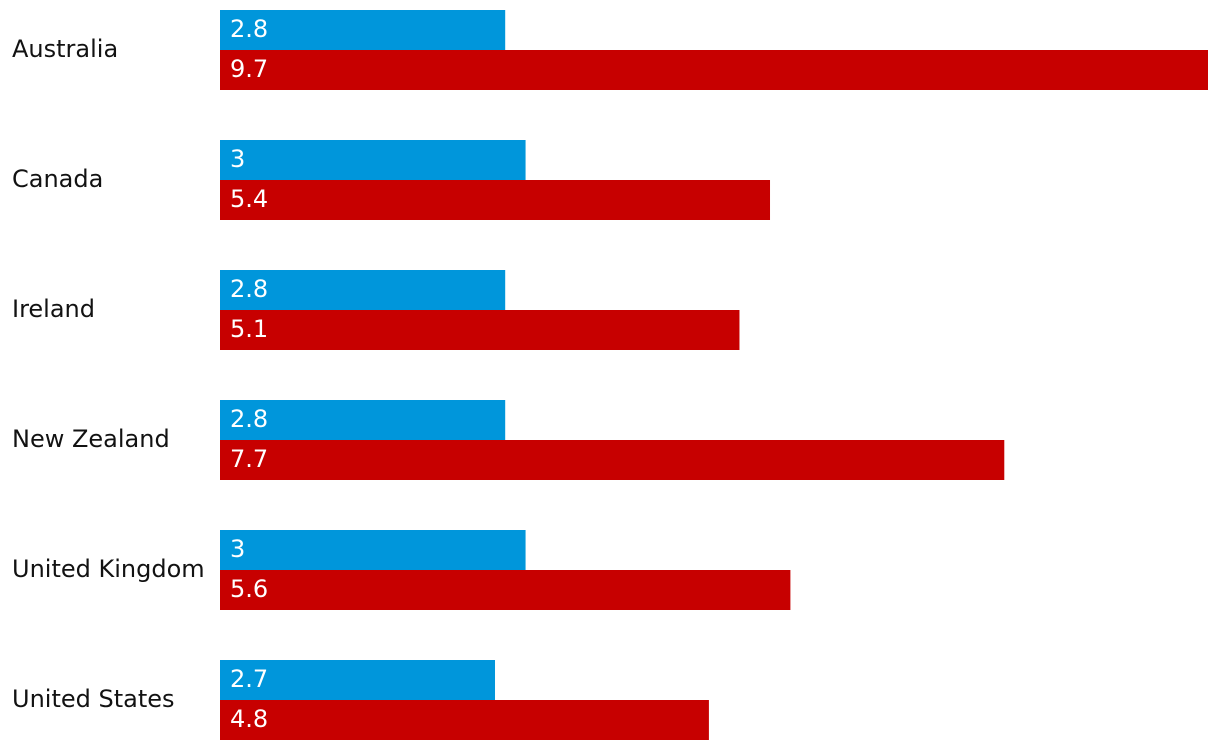  I want to click on category-label: Ireland, so click(53, 309).